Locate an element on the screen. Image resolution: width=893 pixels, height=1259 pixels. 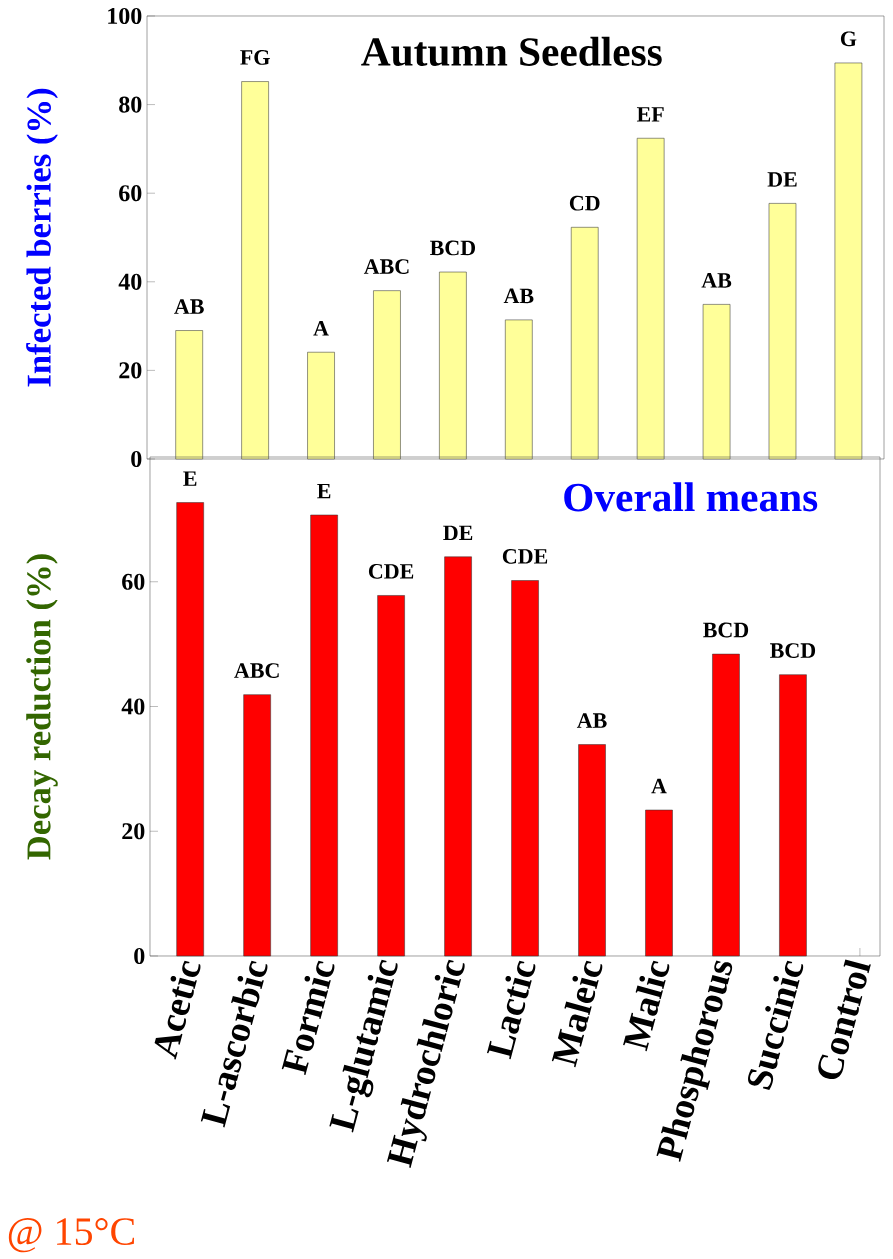
y-axis-title: Decay reduction (%) is located at coordinates (42, 707).